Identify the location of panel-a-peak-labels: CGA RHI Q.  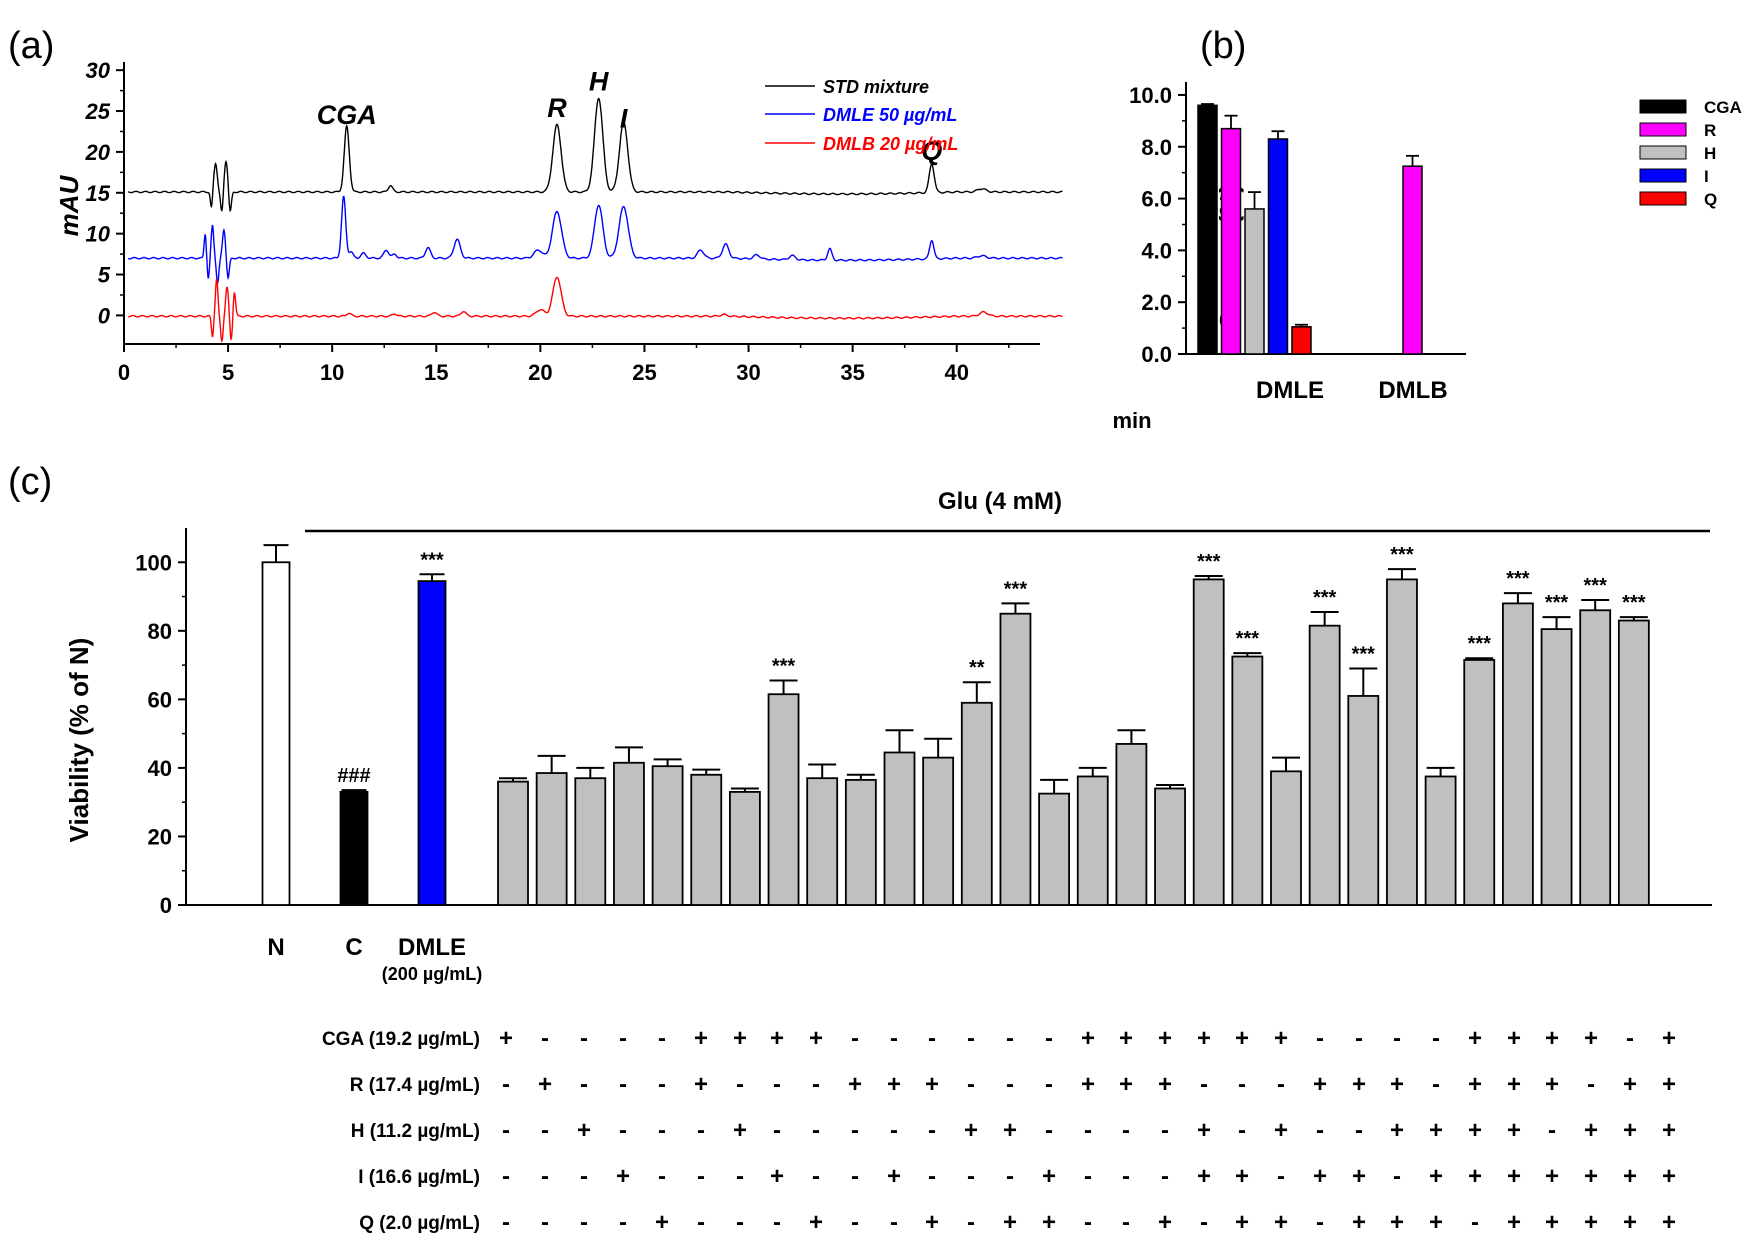
(629, 116).